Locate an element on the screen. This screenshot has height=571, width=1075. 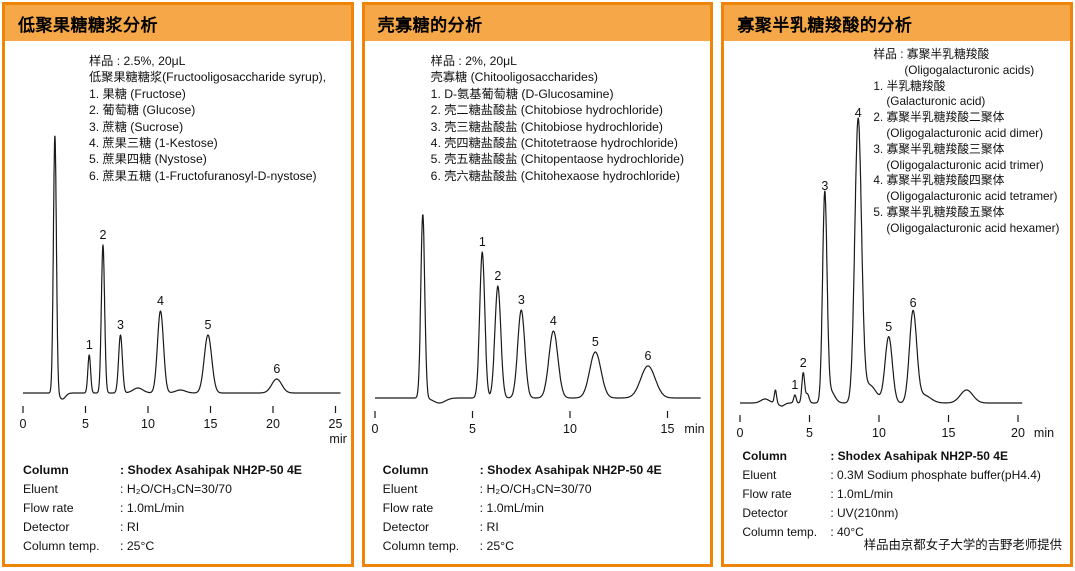
peak-label: 6 is located at coordinates (913, 303).